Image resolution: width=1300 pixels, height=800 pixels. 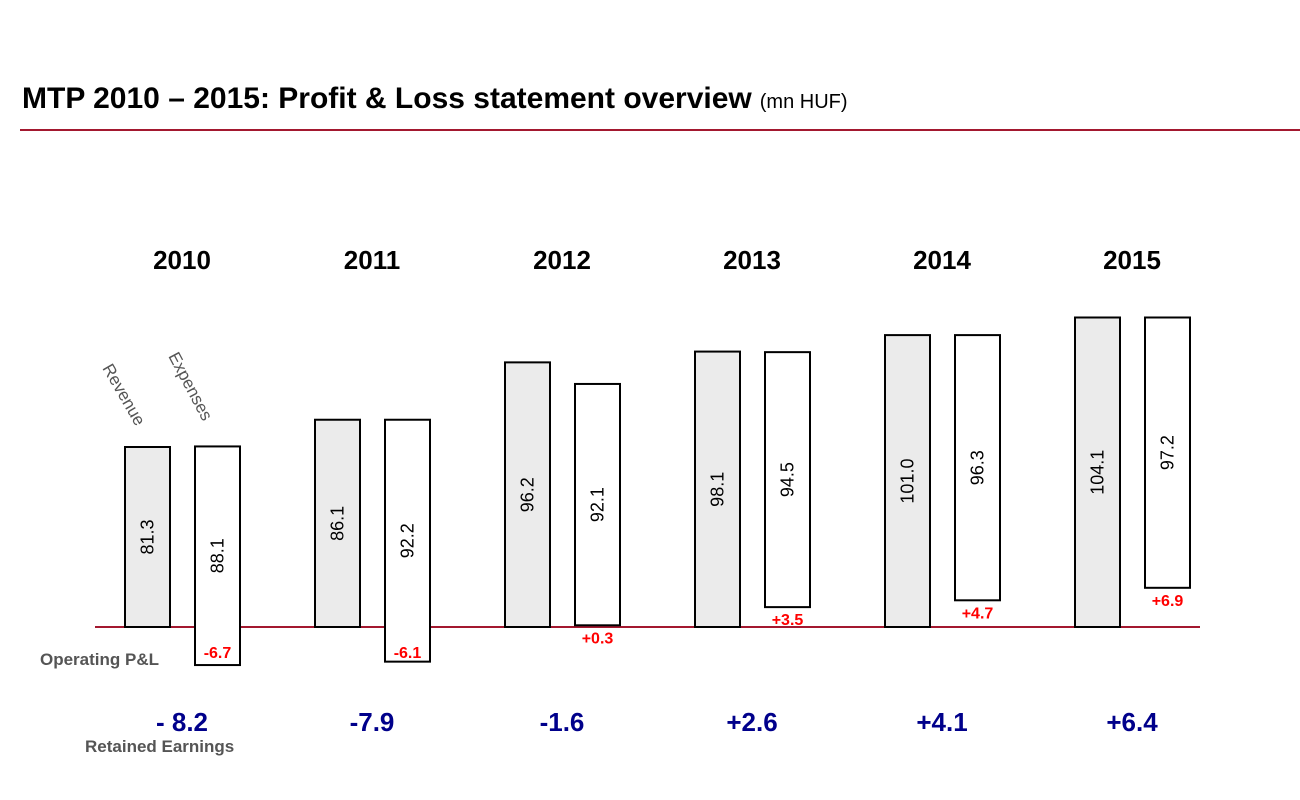 What do you see at coordinates (372, 722) in the screenshot?
I see `retained-earnings-value: -7.9` at bounding box center [372, 722].